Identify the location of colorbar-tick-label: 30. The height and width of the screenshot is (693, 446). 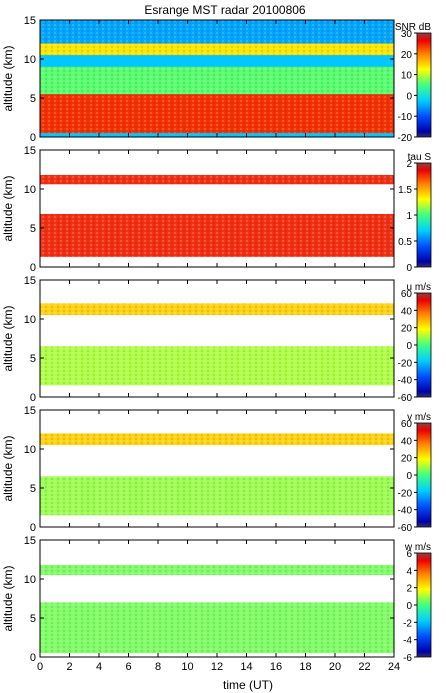
(407, 34).